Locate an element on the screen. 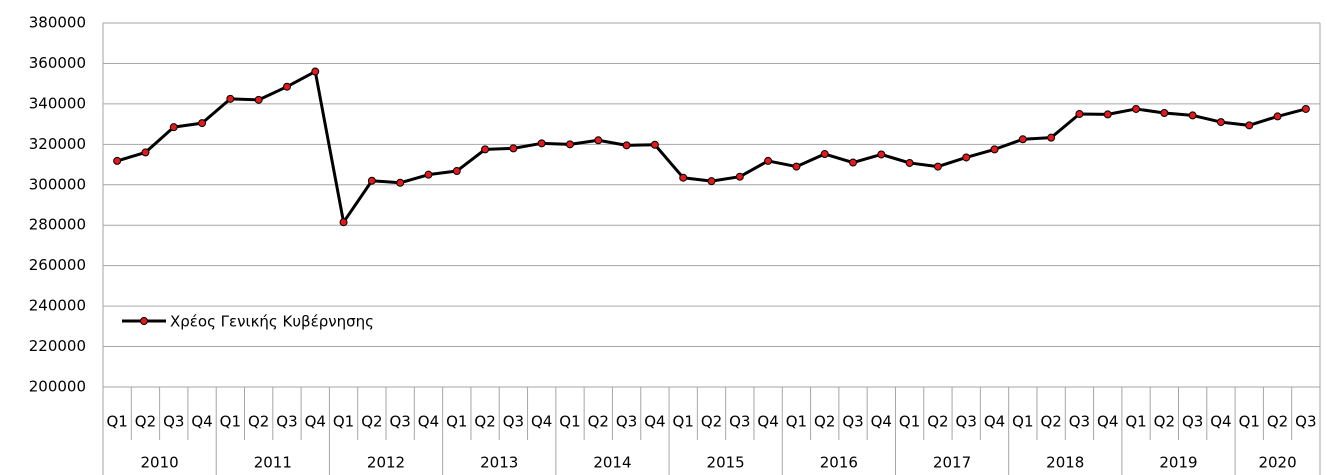  year-label: 2012 is located at coordinates (386, 463).